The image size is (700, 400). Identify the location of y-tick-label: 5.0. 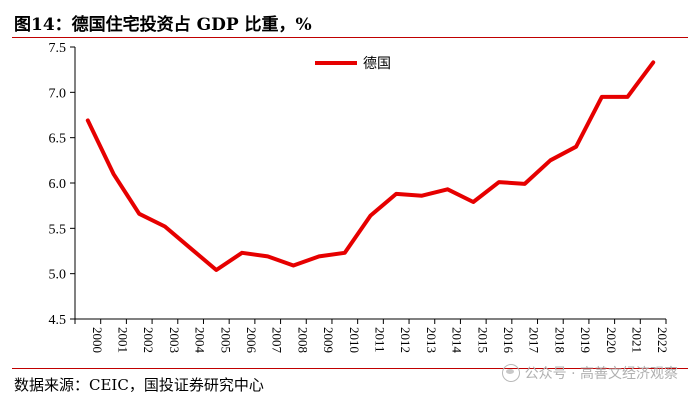
(58, 275).